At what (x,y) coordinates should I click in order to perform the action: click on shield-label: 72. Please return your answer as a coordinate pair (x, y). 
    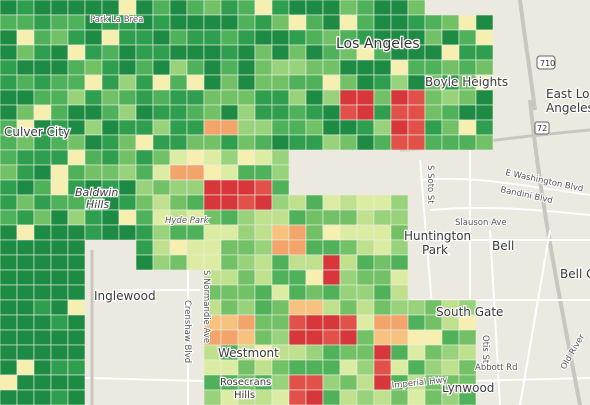
    Looking at the image, I should click on (542, 128).